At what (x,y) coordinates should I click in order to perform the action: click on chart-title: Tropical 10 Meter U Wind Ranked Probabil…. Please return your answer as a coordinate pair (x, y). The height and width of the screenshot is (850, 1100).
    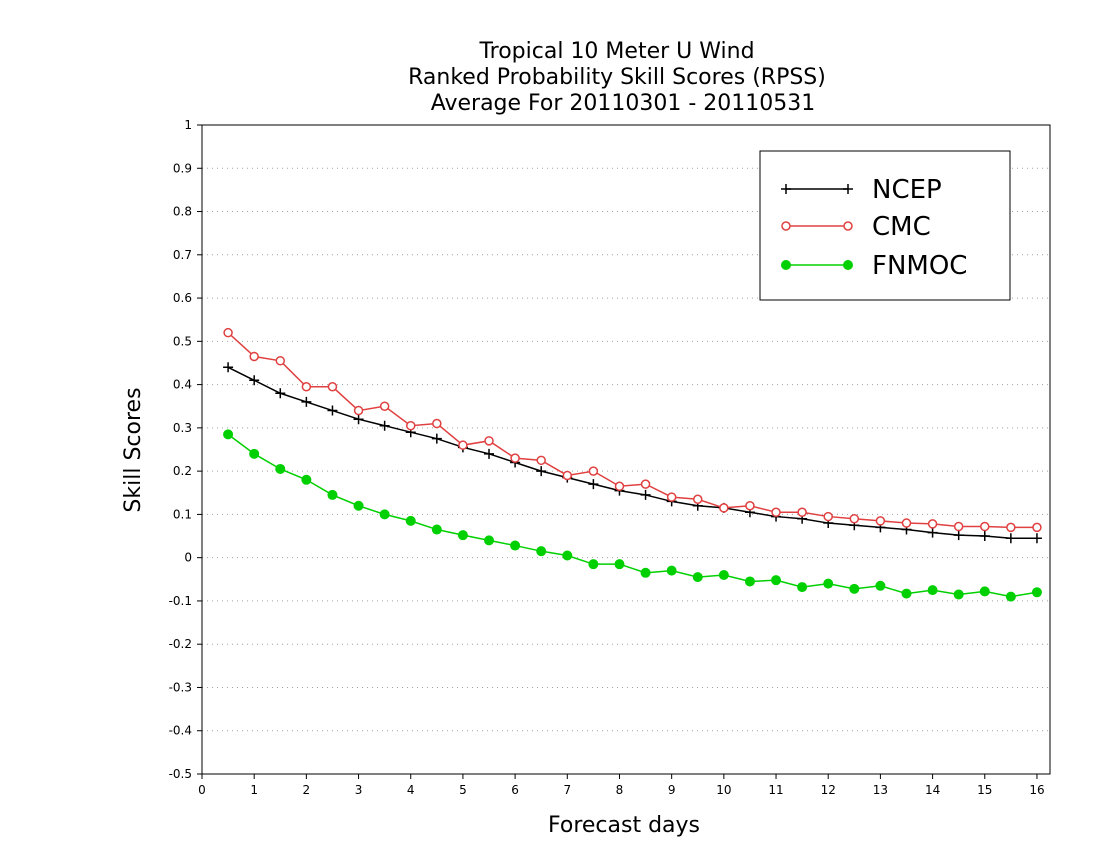
    Looking at the image, I should click on (617, 77).